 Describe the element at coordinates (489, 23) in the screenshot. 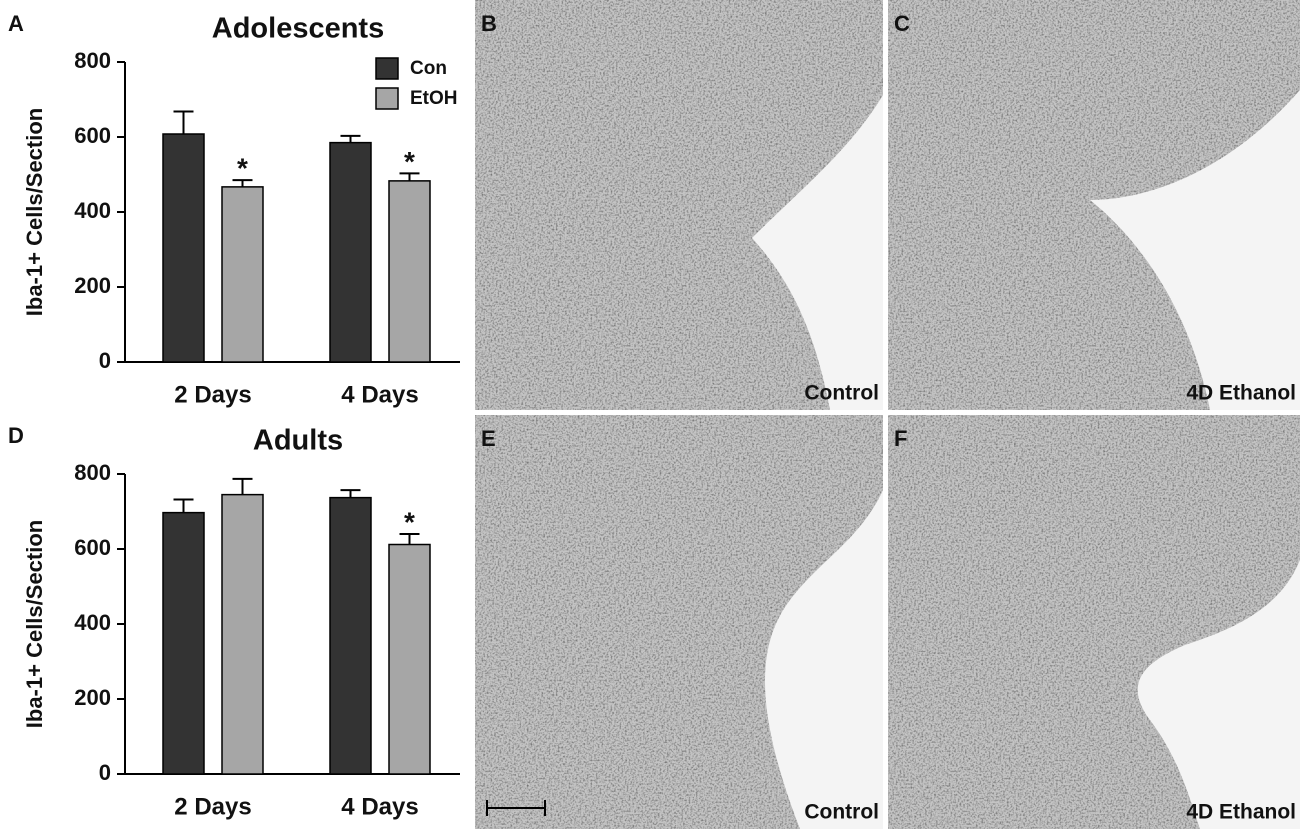

I see `panel-label: B` at that location.